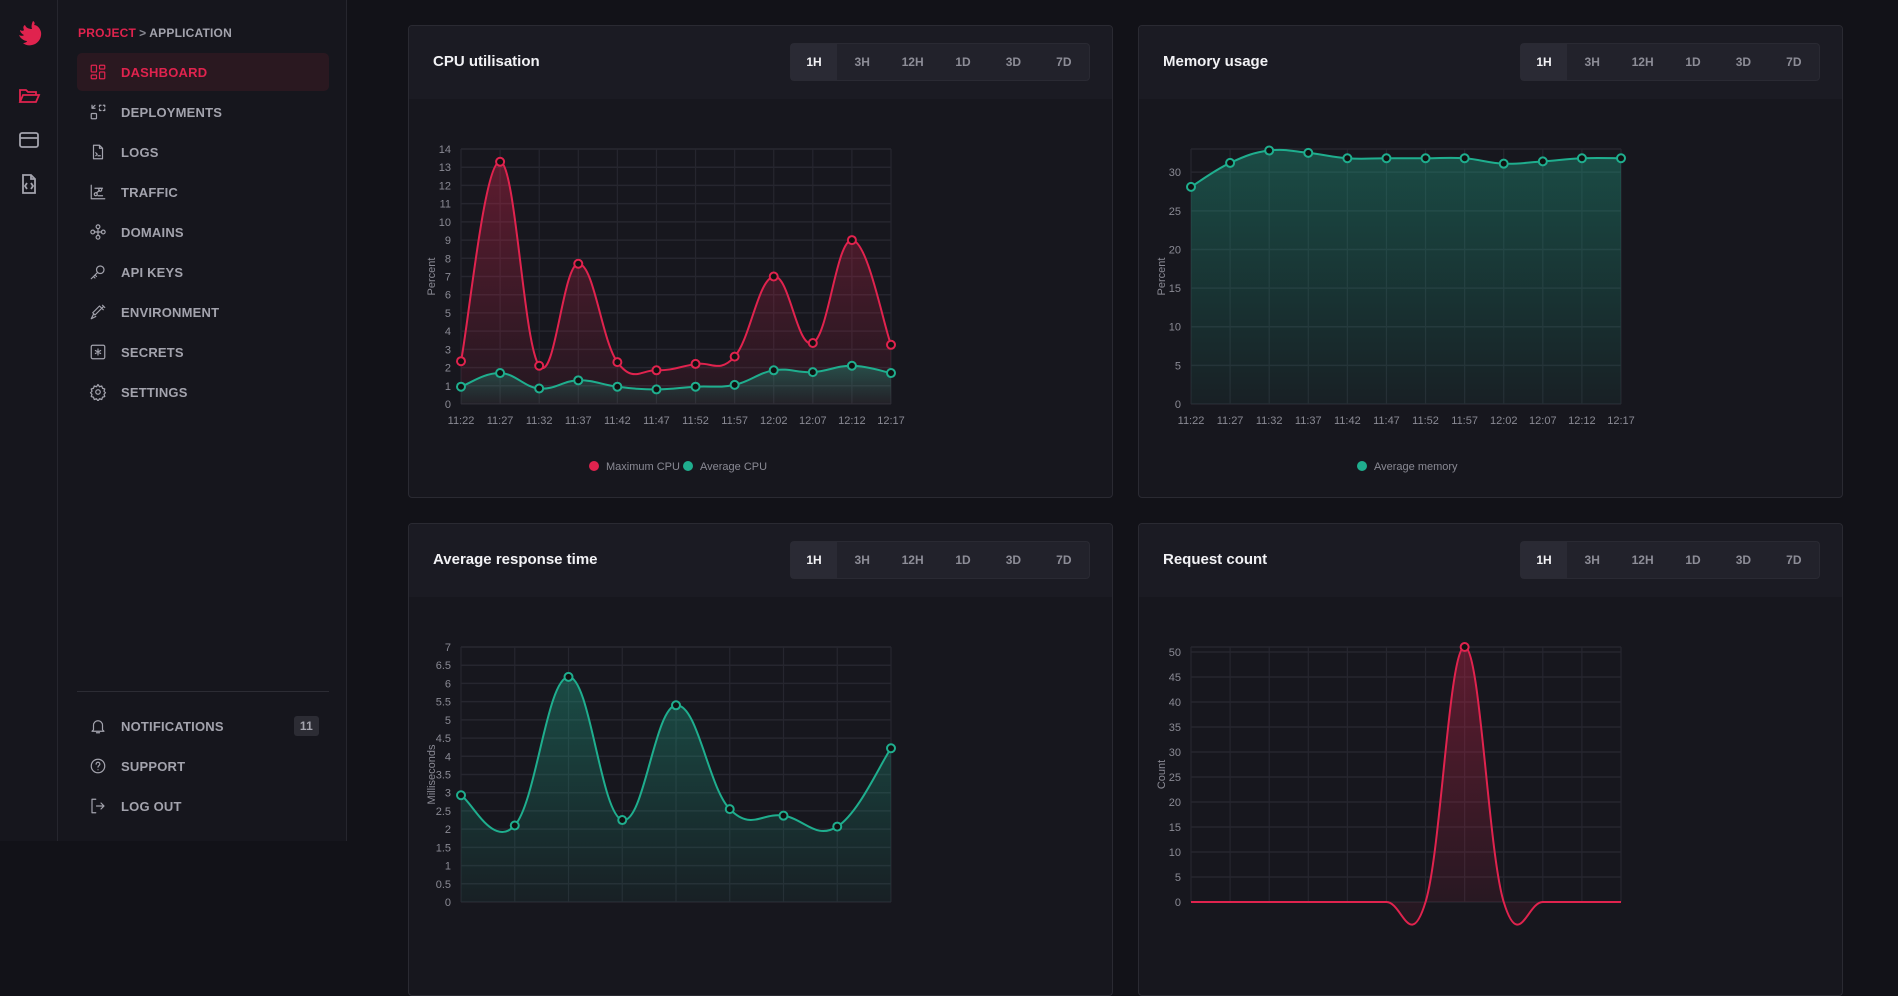  What do you see at coordinates (203, 312) in the screenshot?
I see `sidebar-item-environment: ENVIRONMENT` at bounding box center [203, 312].